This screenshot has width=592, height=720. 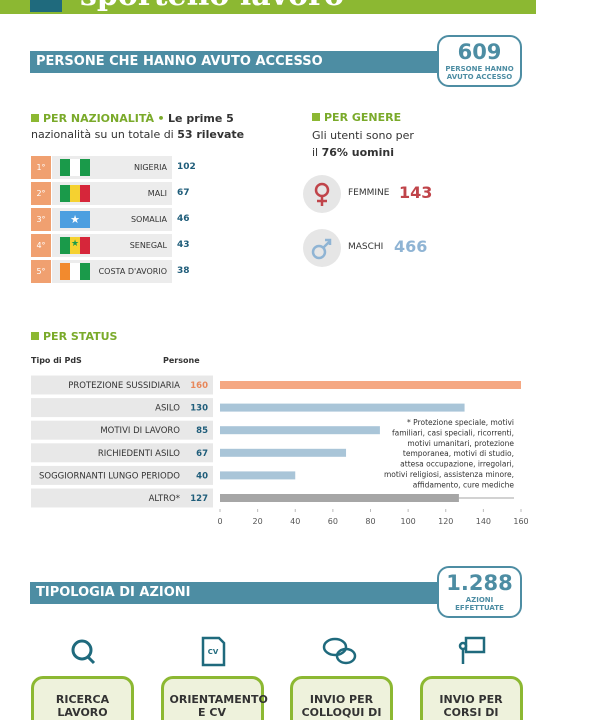 What do you see at coordinates (41, 167) in the screenshot?
I see `rank-badge: 1°` at bounding box center [41, 167].